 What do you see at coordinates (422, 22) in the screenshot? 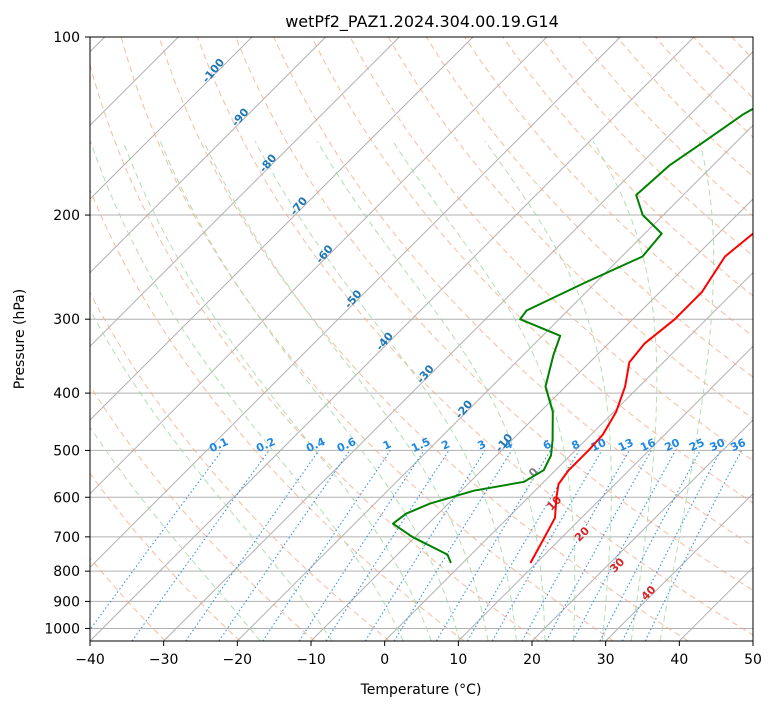
I see `chart-title: wetPf2_PAZ1.2024.304.00.19.G14` at bounding box center [422, 22].